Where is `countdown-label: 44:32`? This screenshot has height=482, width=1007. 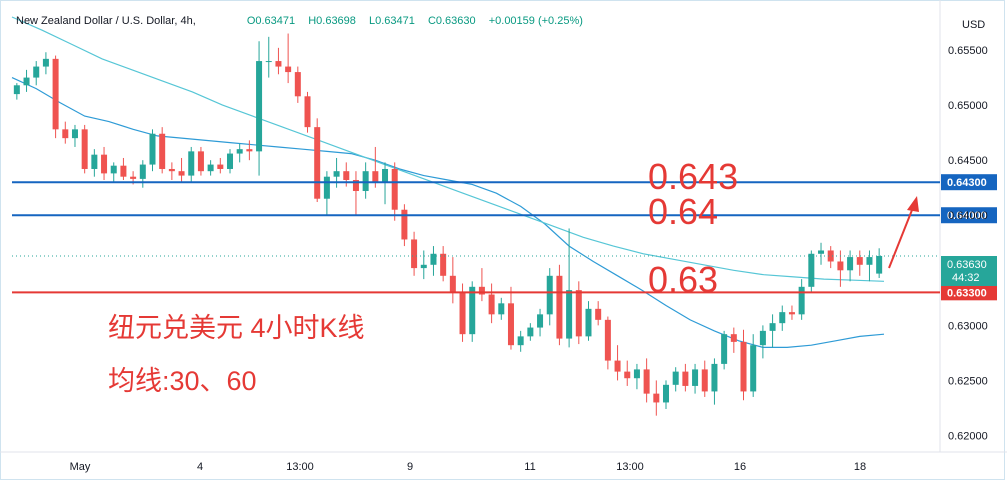 countdown-label: 44:32 is located at coordinates (966, 278).